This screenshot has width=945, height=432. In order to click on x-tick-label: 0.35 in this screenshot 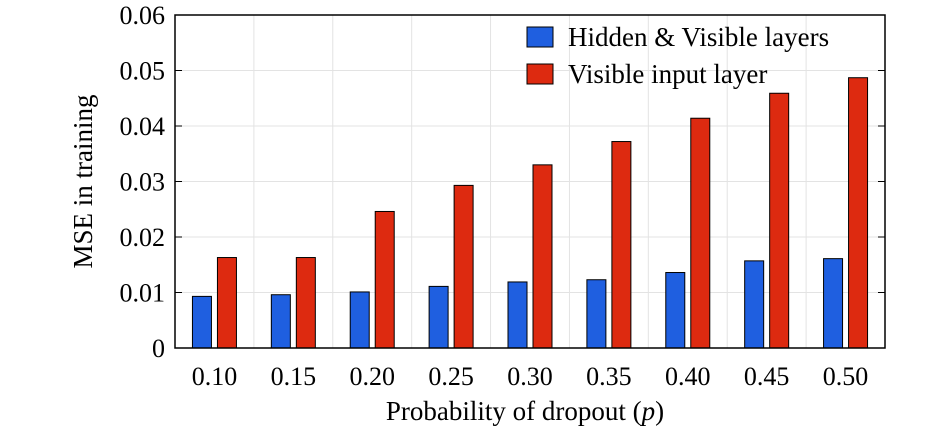, I will do `click(609, 376)`.